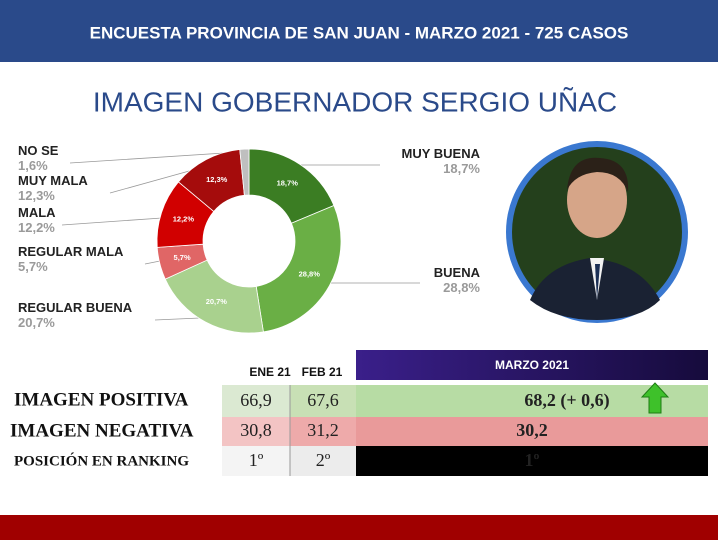  I want to click on cell-value: 67,6, so click(323, 400).